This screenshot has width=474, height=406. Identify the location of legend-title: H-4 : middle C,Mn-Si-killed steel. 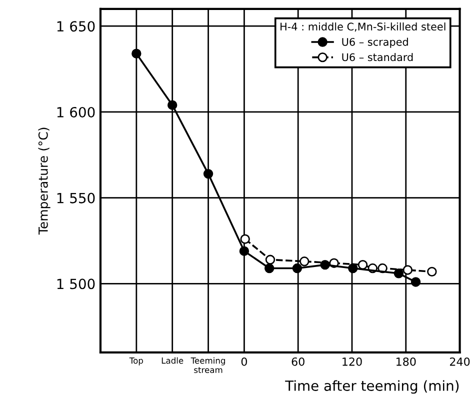
(363, 27).